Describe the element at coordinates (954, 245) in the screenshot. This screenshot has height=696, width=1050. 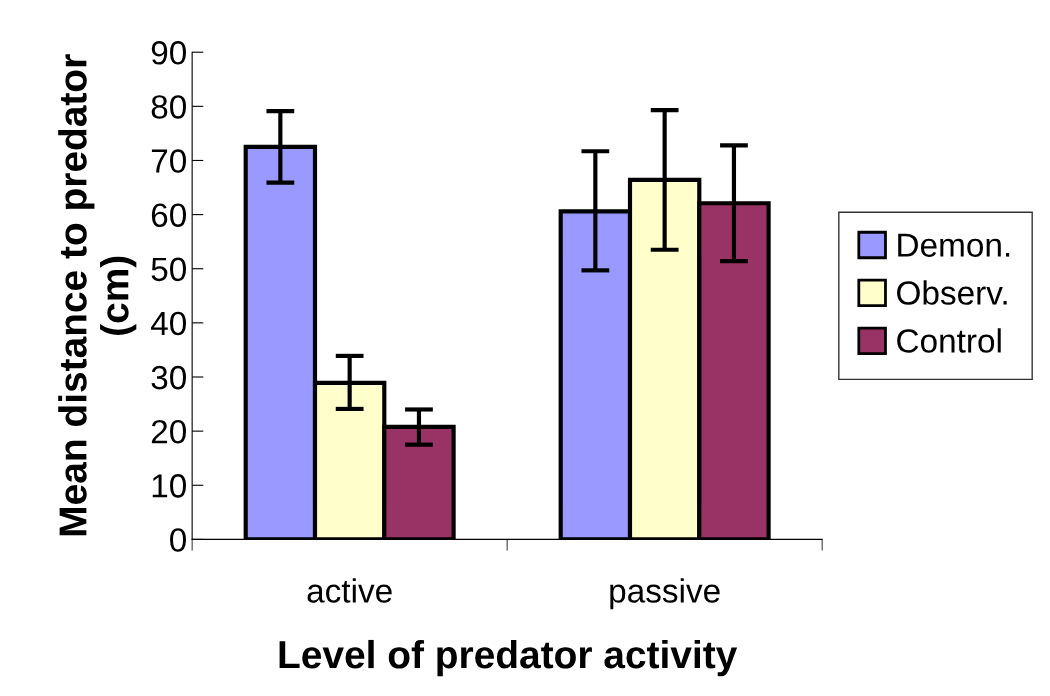
I see `legend-label: Demon.` at that location.